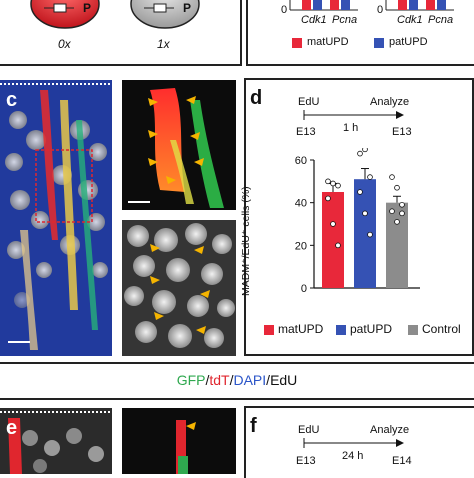 This screenshot has height=478, width=474. Describe the element at coordinates (309, 102) in the screenshot. I see `panel-d-timeline-start-event: EdU` at that location.